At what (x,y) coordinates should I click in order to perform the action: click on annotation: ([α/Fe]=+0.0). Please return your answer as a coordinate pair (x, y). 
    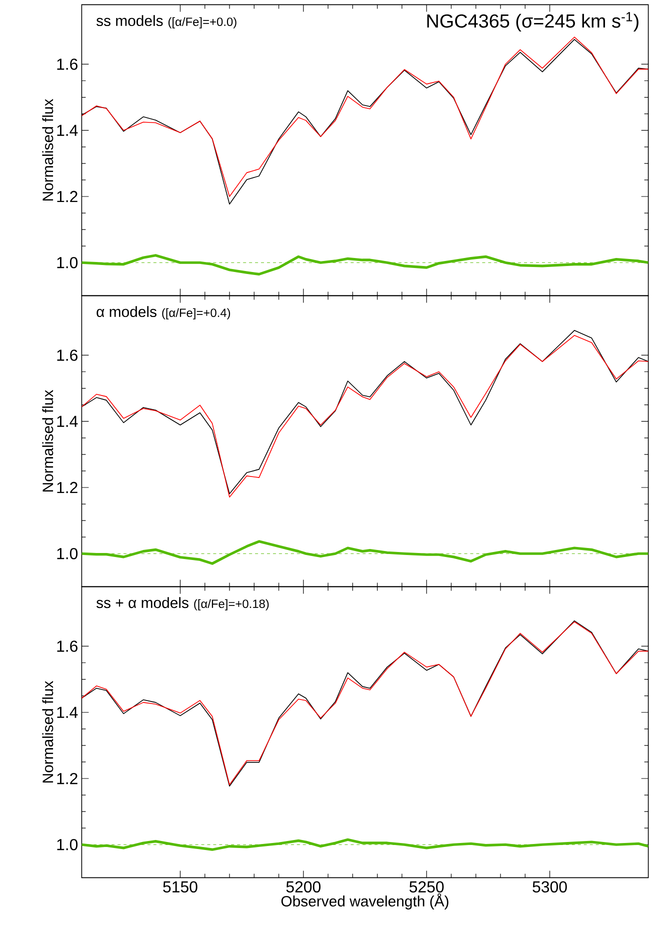
    Looking at the image, I should click on (202, 22).